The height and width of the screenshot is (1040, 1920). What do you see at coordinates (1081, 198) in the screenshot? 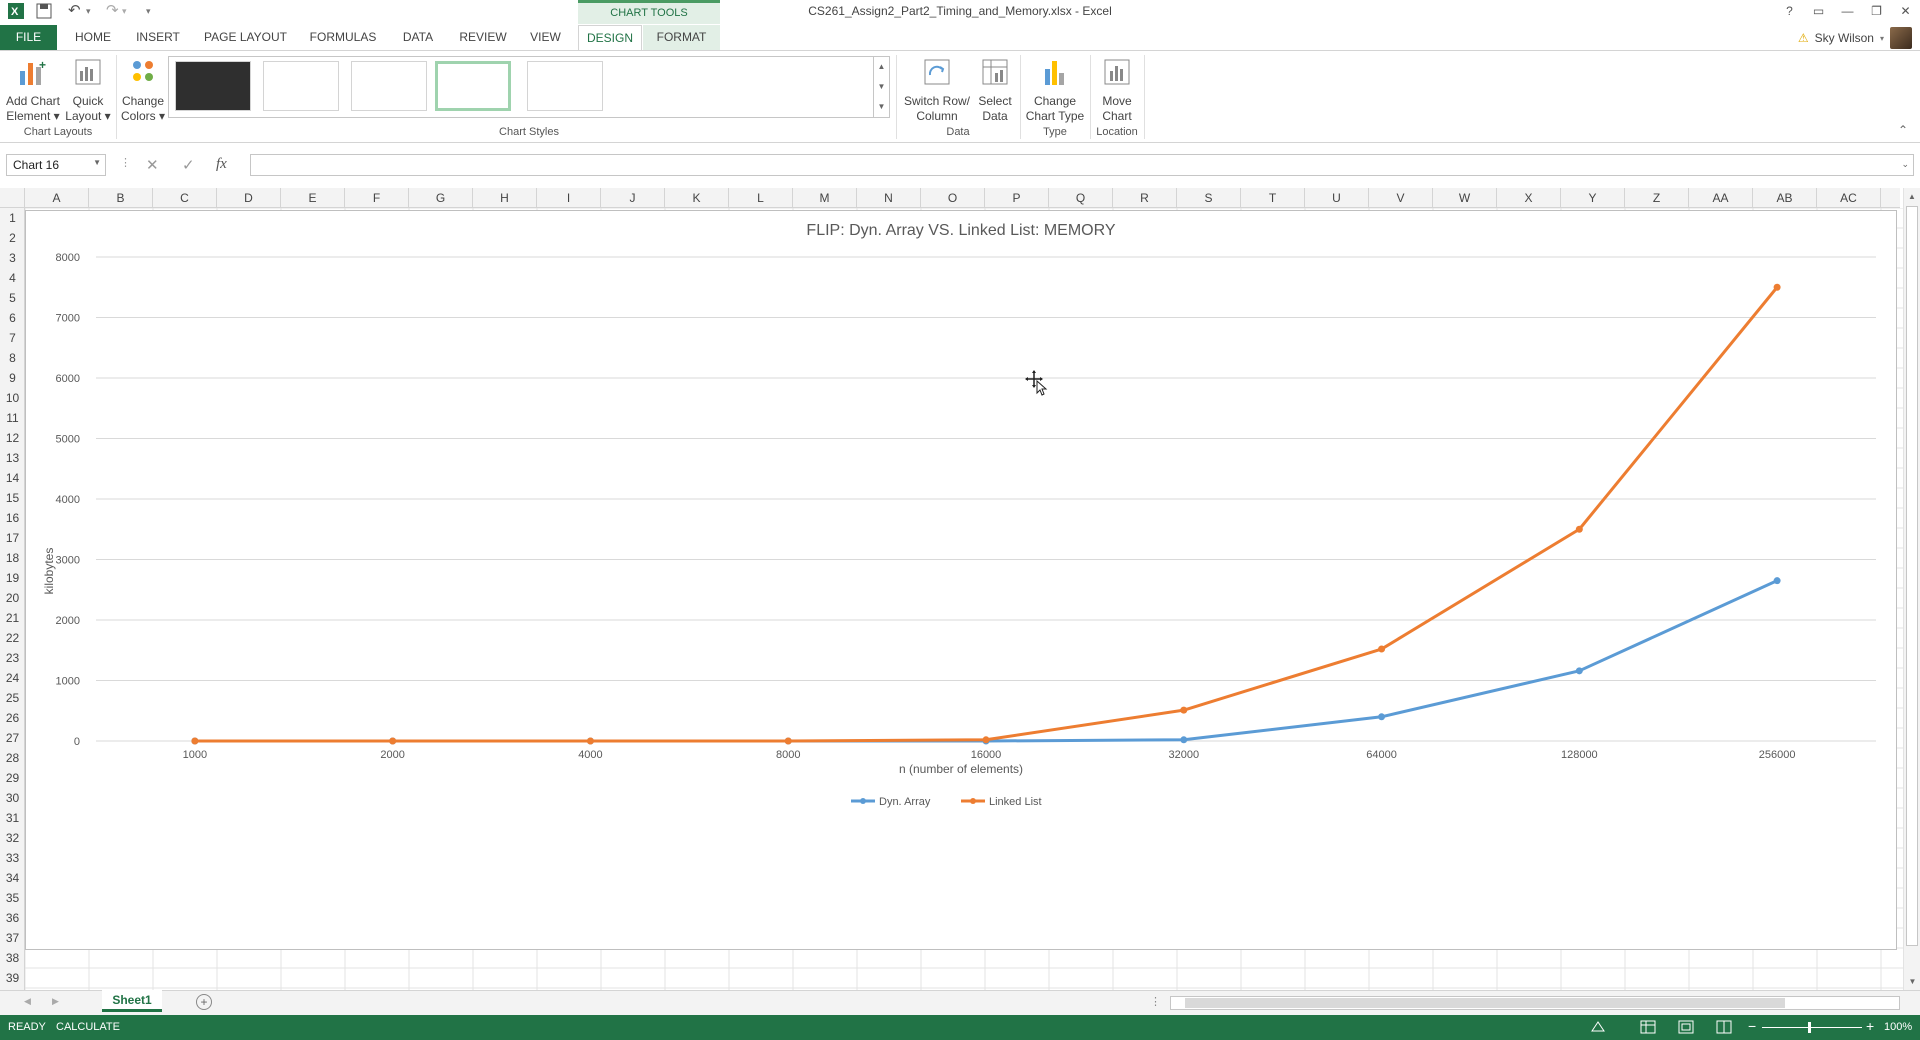
I see `column-header: Q` at bounding box center [1081, 198].